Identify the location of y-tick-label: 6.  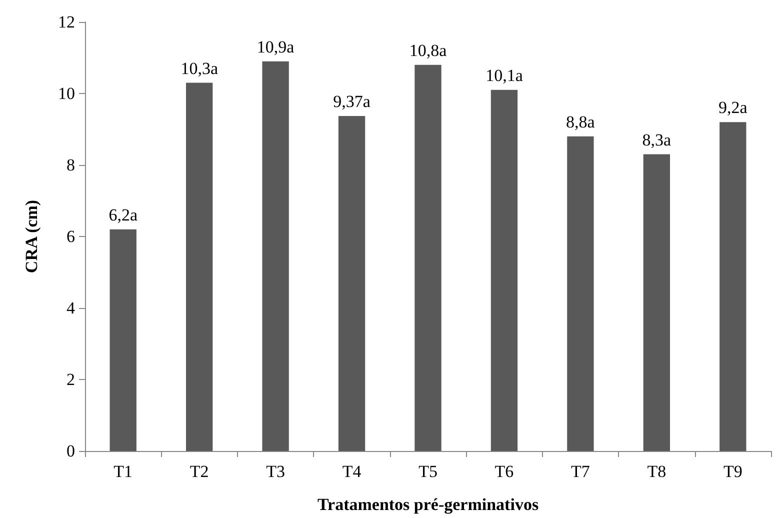
(70, 236).